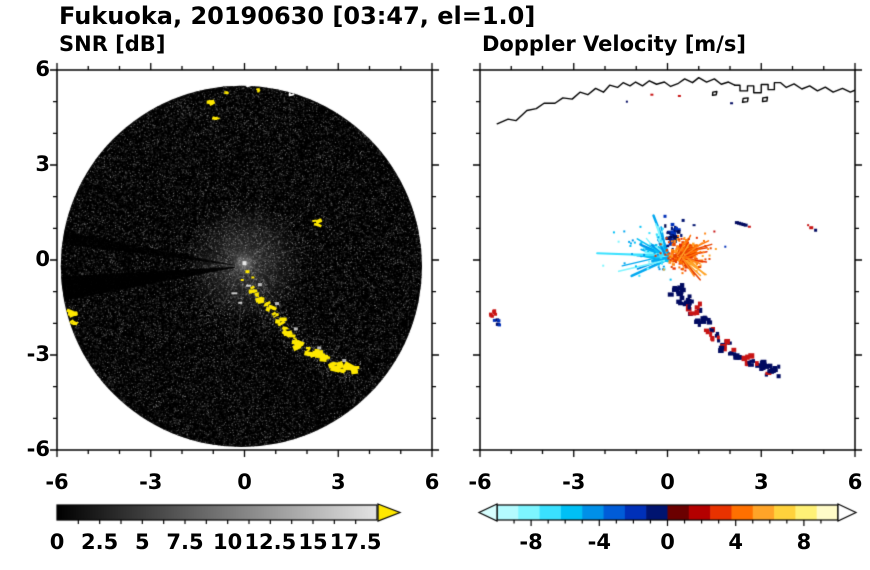  I want to click on snr-colorbar, so click(231, 515).